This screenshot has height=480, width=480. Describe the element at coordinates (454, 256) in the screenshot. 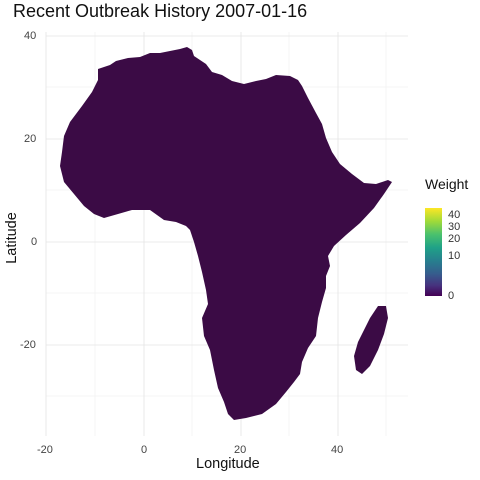

I see `legend-tick-label: 10` at that location.